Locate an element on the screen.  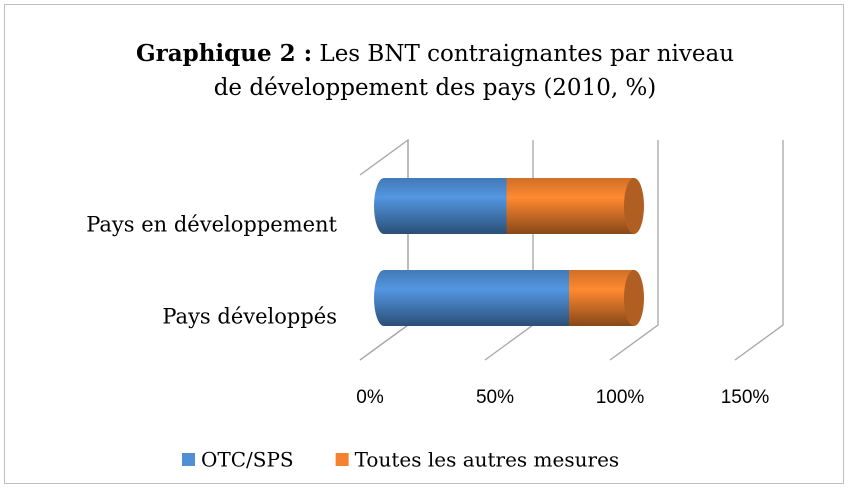
title-prefix: Graphique 2 : is located at coordinates (224, 53).